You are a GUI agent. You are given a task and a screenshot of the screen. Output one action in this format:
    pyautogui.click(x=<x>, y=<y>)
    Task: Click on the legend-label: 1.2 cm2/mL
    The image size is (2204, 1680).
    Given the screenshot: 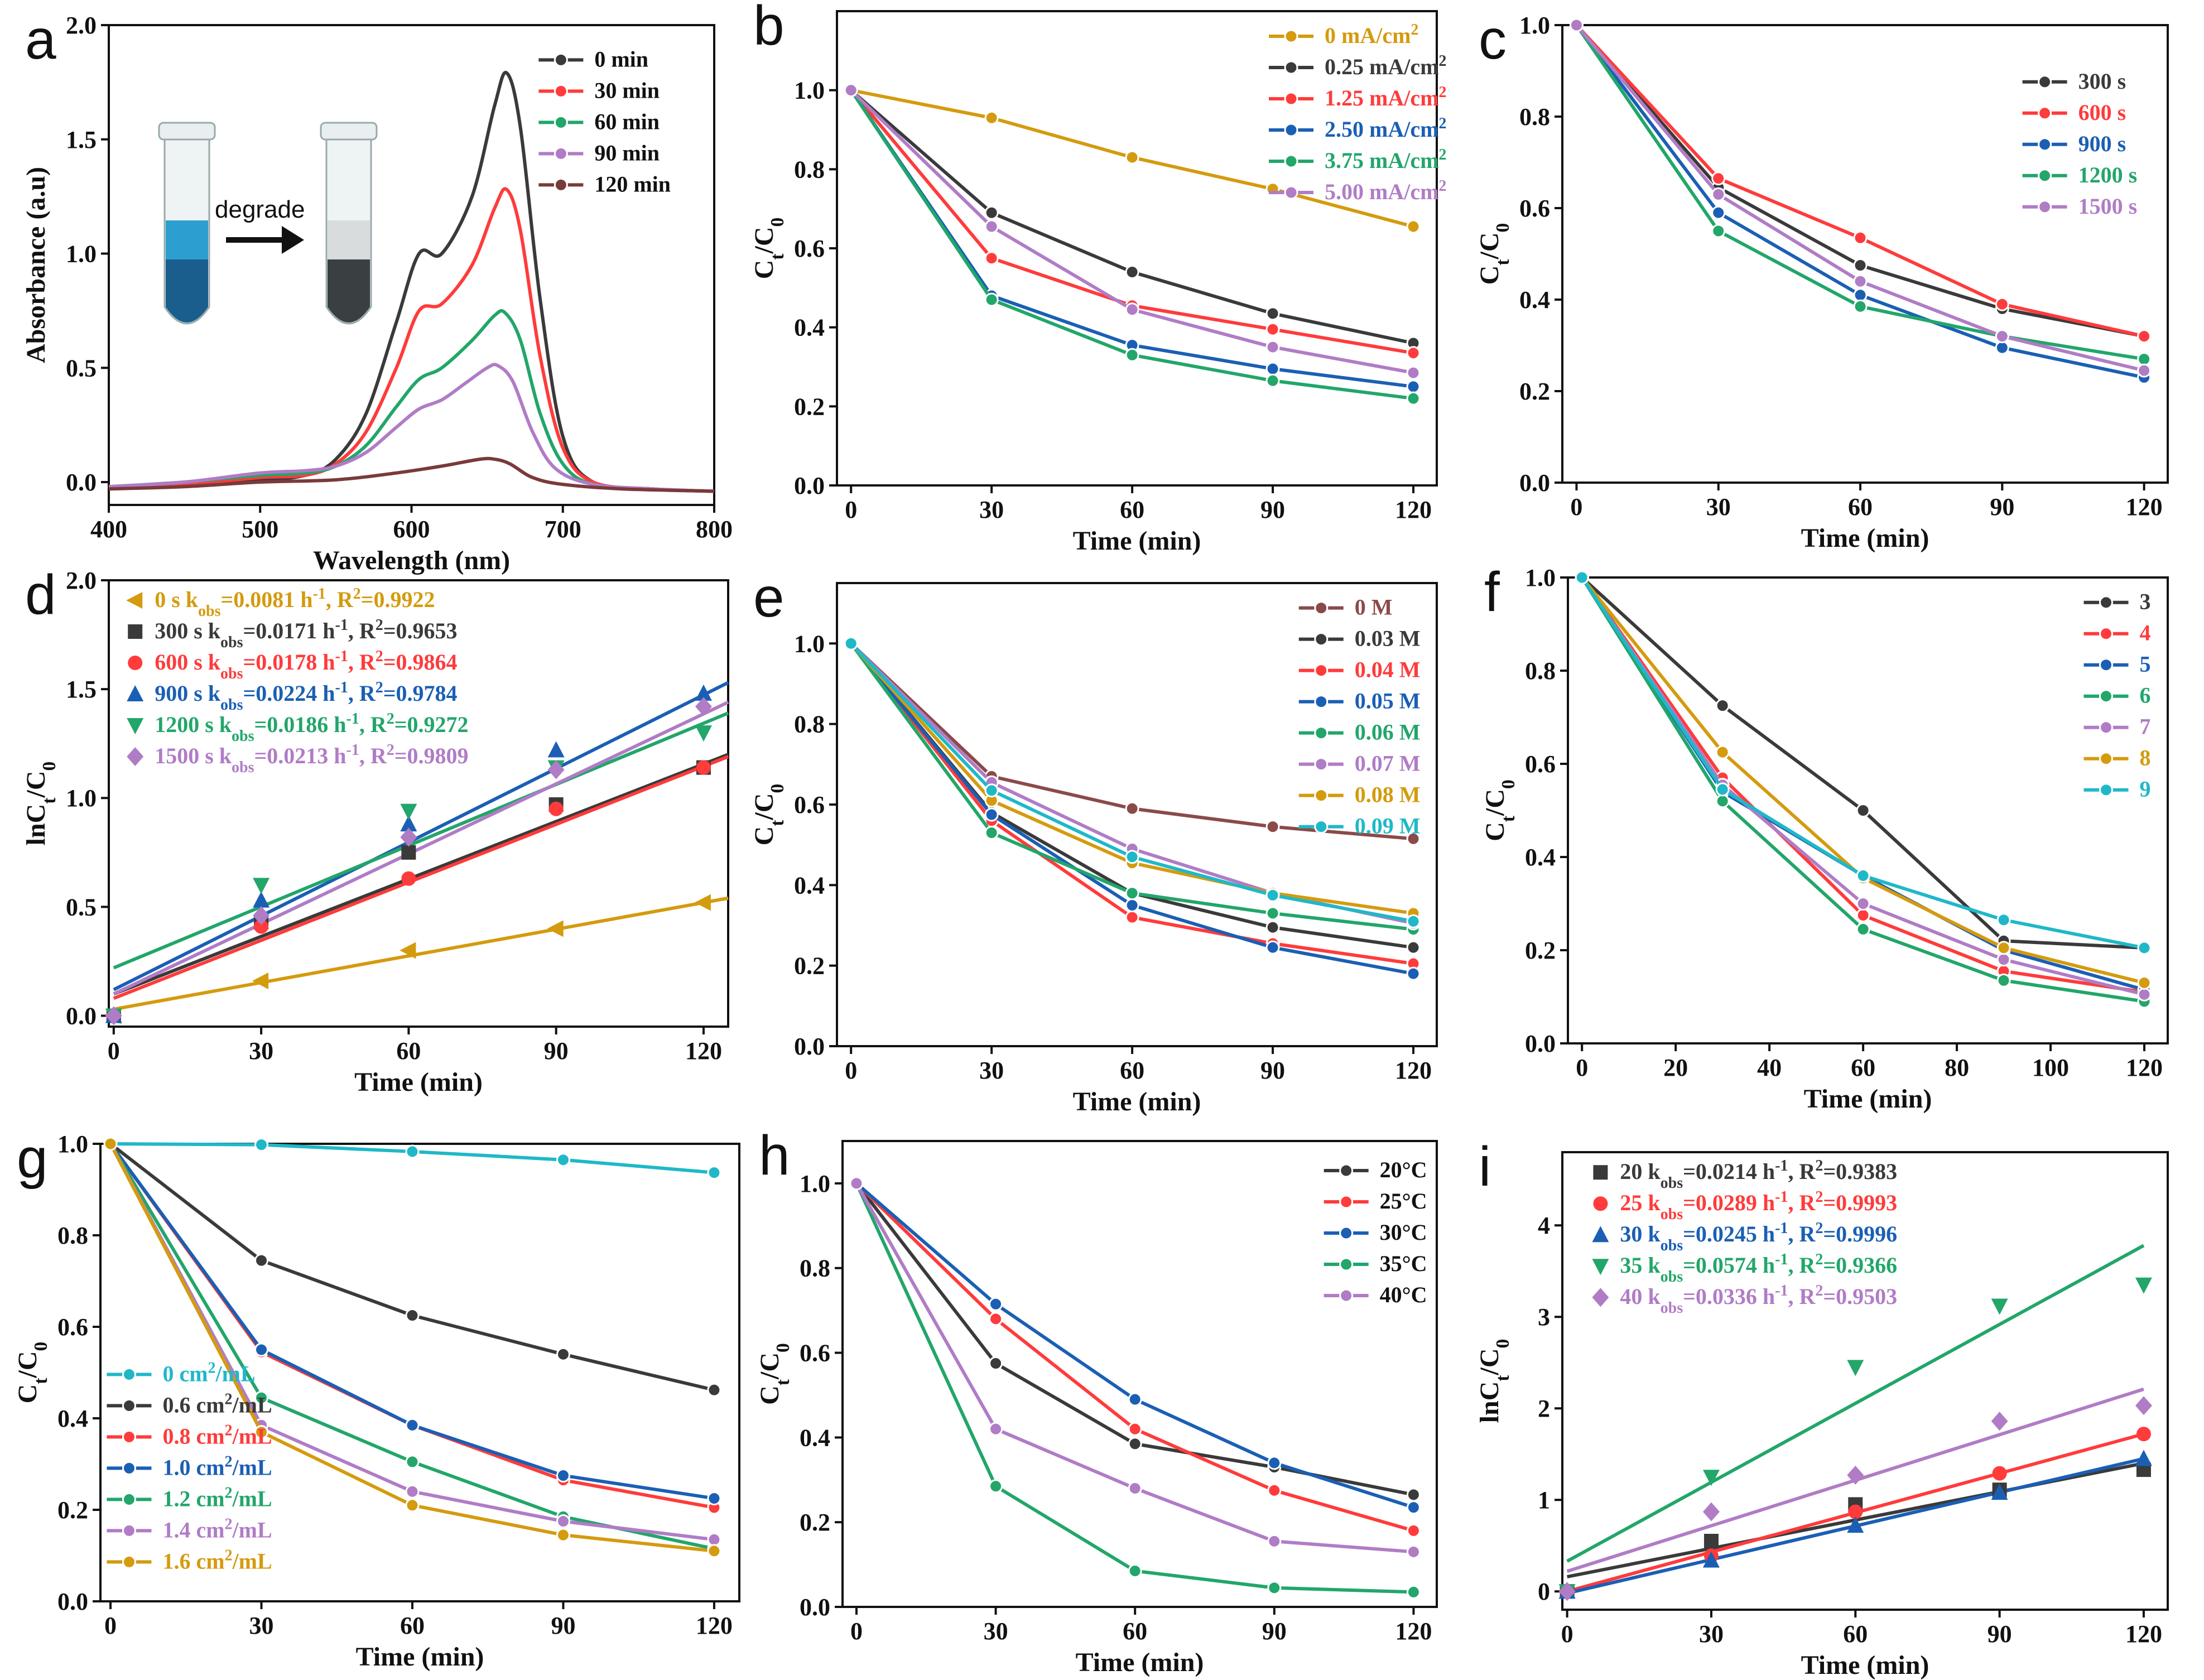 What is the action you would take?
    pyautogui.click(x=217, y=1497)
    